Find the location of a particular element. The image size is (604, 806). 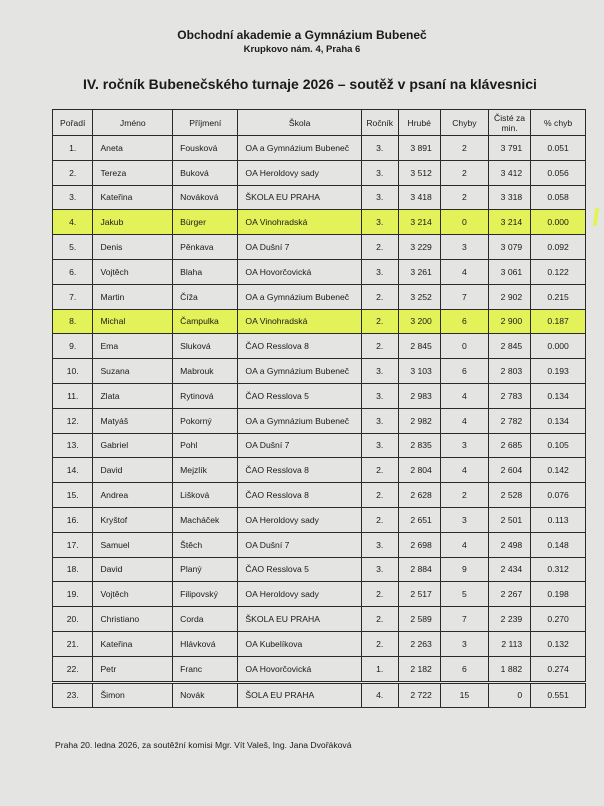

cell-net: 2 604 is located at coordinates (509, 470).